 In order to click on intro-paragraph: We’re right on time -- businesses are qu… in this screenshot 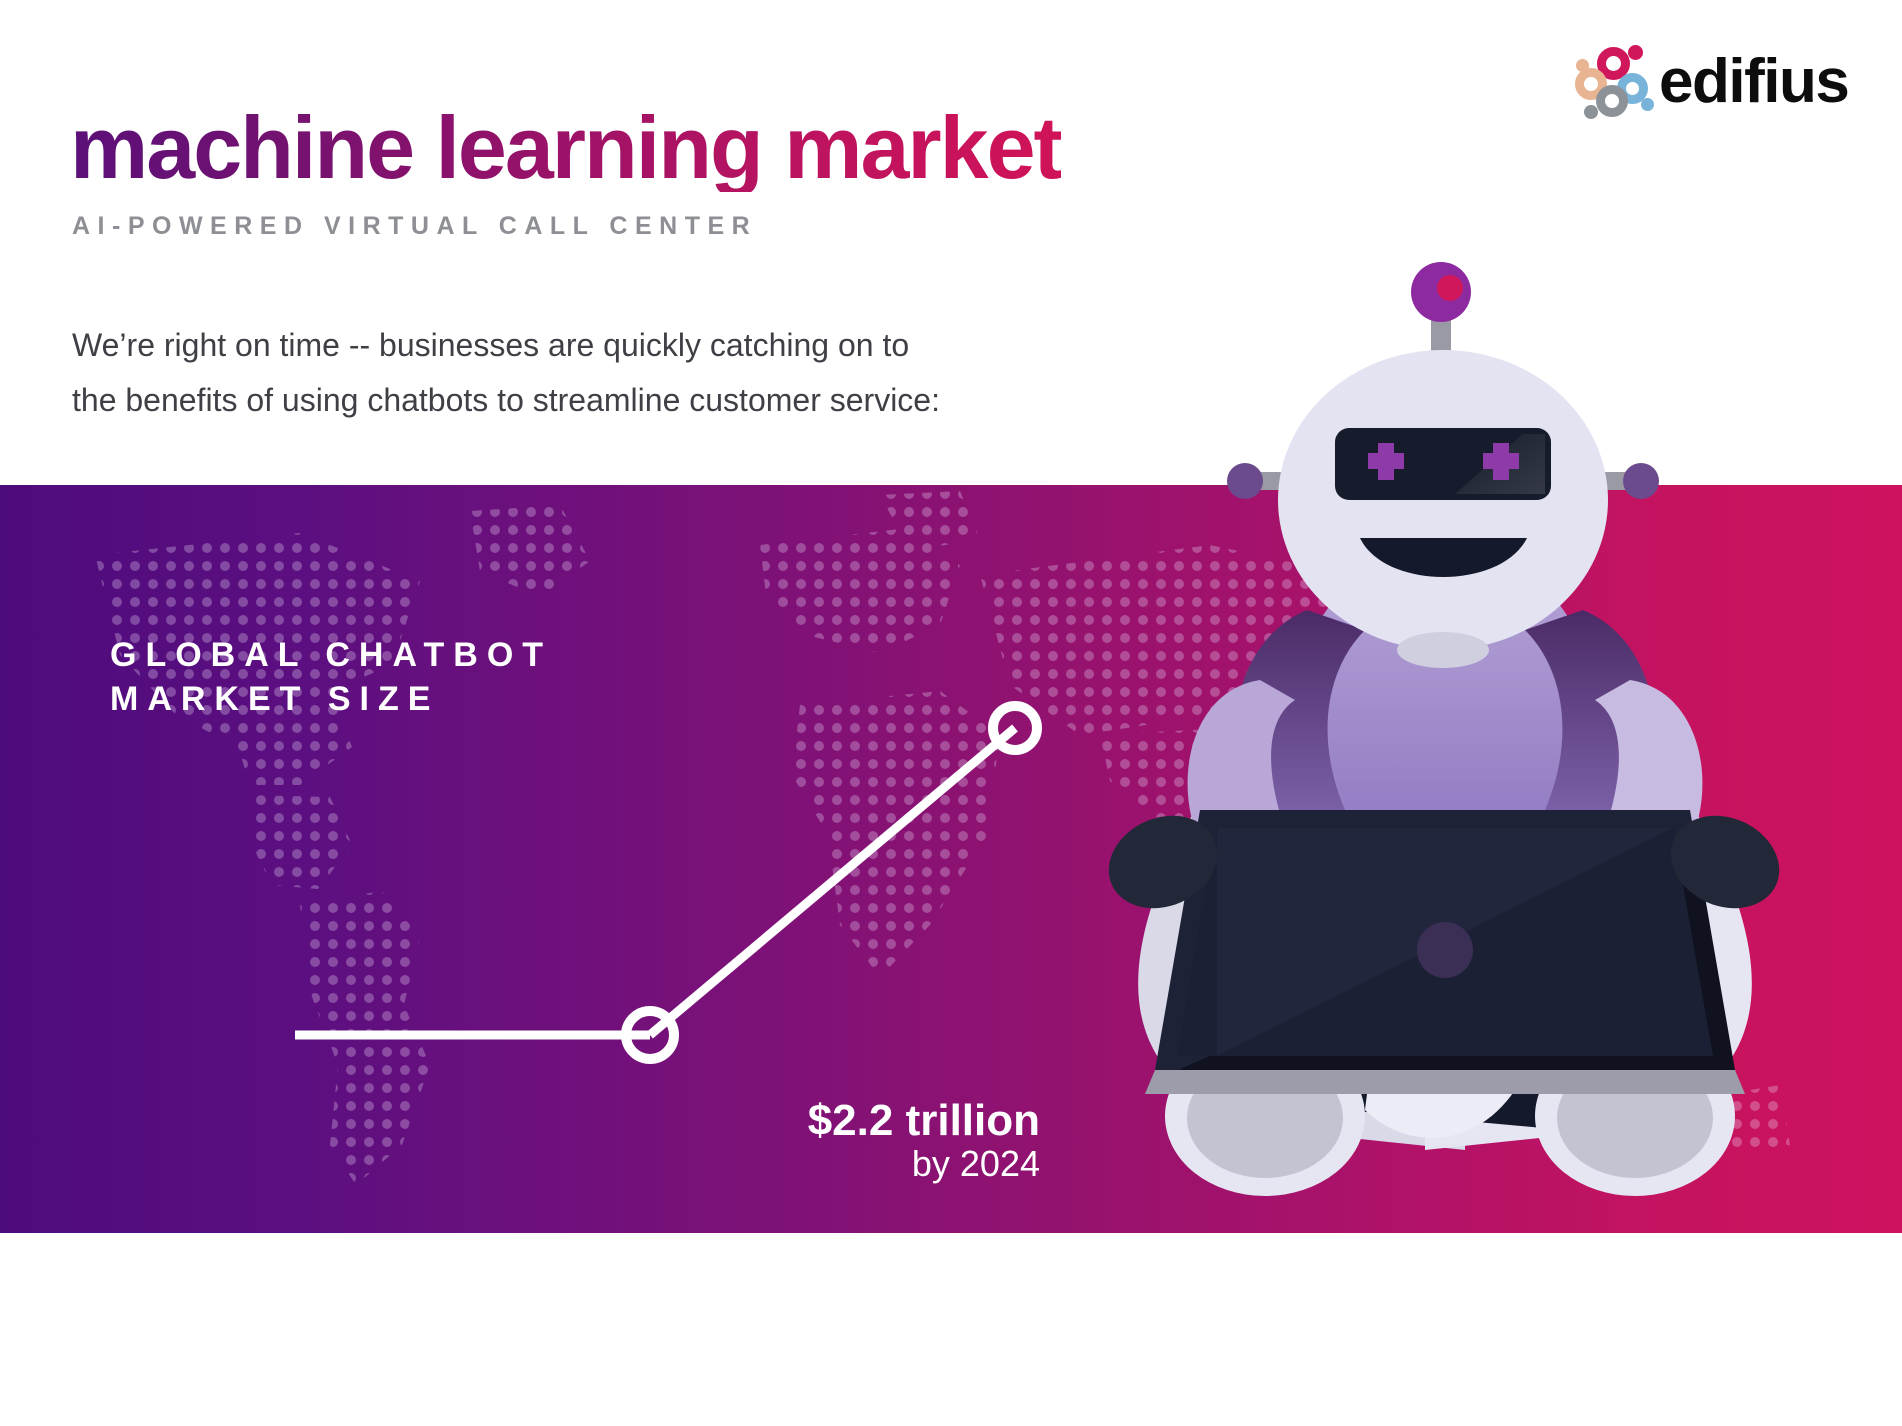, I will do `click(622, 373)`.